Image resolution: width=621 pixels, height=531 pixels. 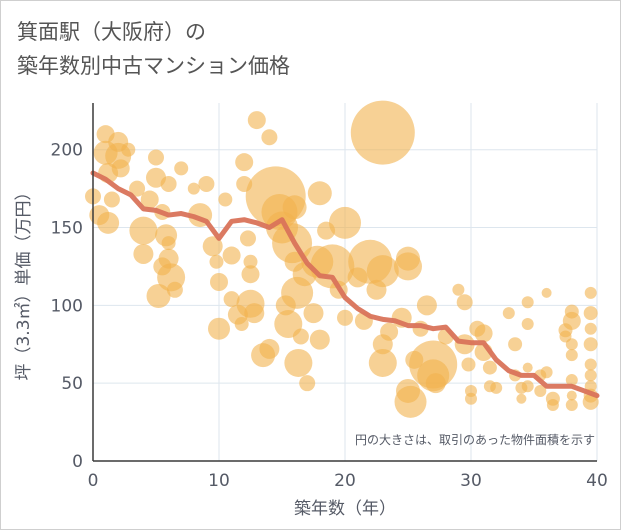 What do you see at coordinates (67, 229) in the screenshot?
I see `y-tick-label: 150` at bounding box center [67, 229].